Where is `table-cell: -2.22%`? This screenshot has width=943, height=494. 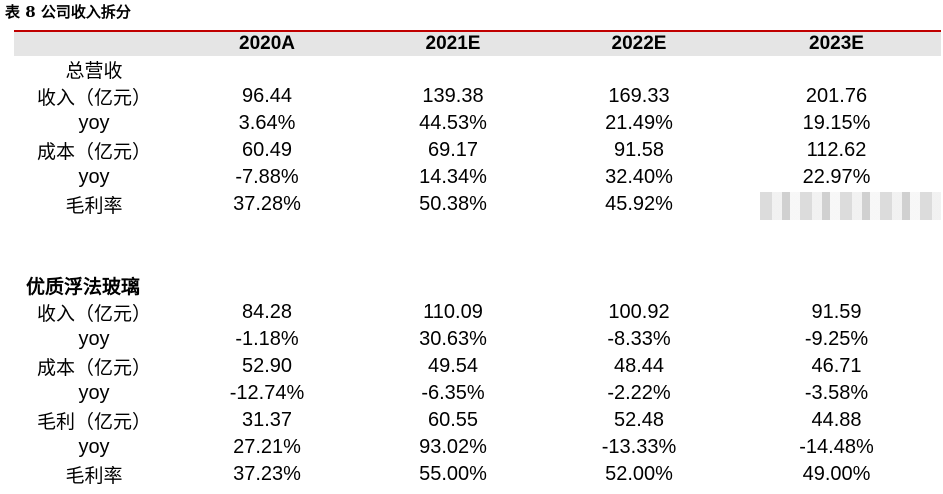
table-cell: -2.22% is located at coordinates (639, 393).